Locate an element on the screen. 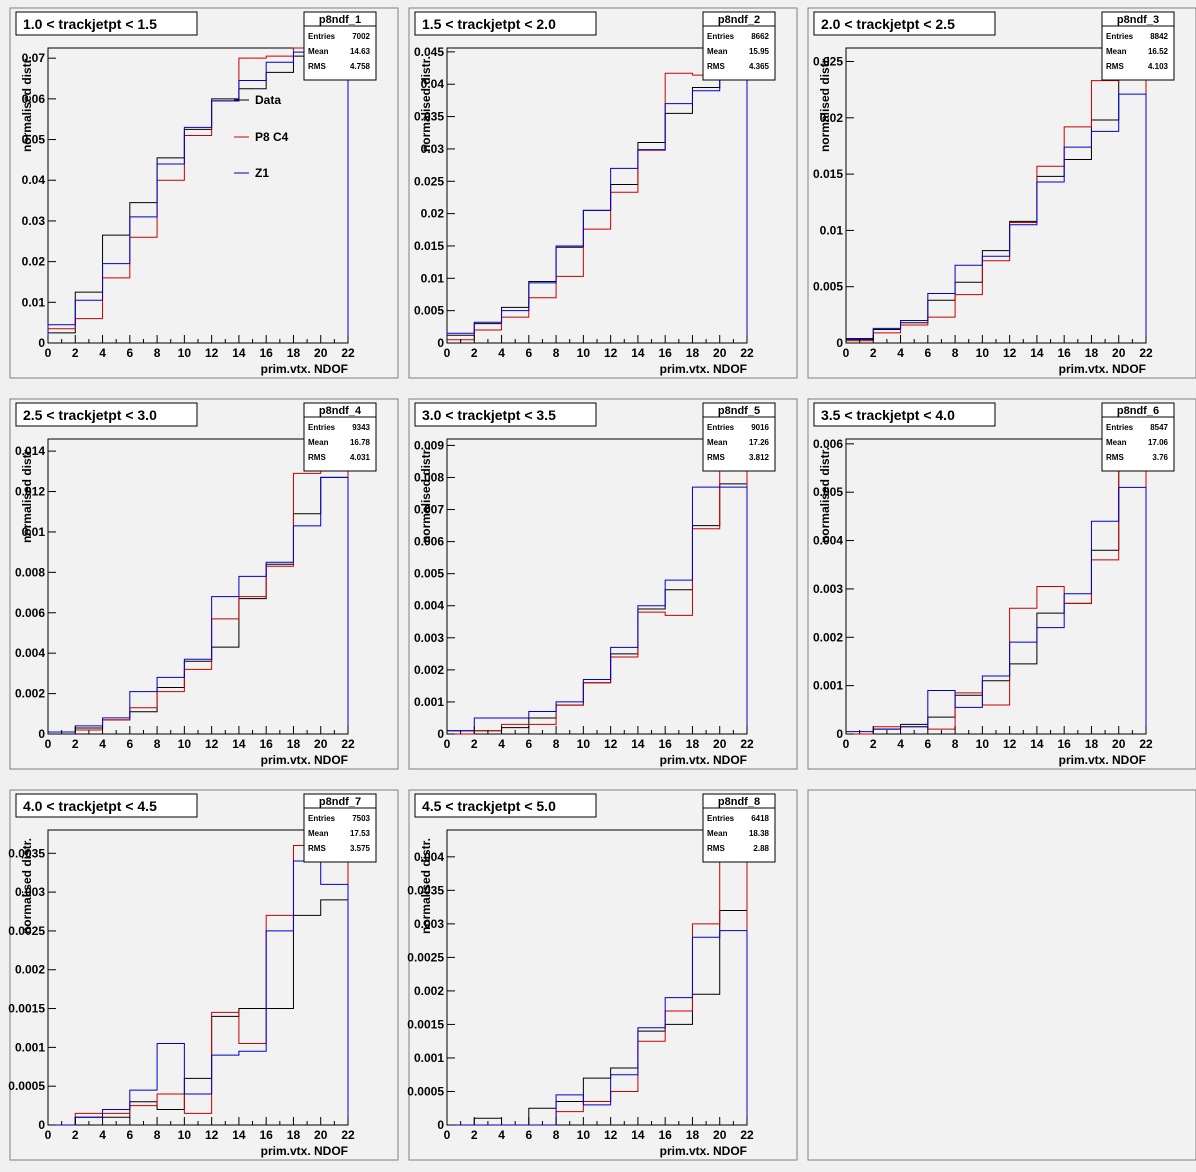  y-tick-label: 0.025 is located at coordinates (429, 181).